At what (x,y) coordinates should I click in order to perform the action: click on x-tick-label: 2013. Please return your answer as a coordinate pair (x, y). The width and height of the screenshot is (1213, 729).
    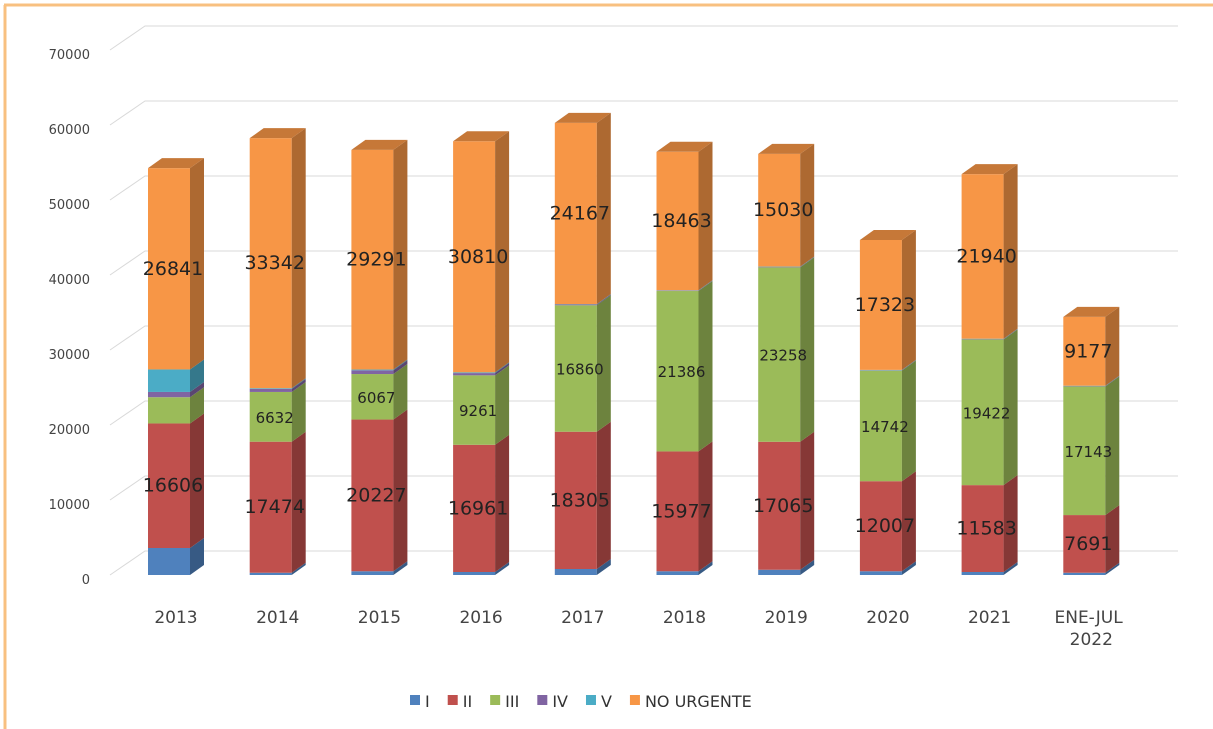
    Looking at the image, I should click on (175, 618).